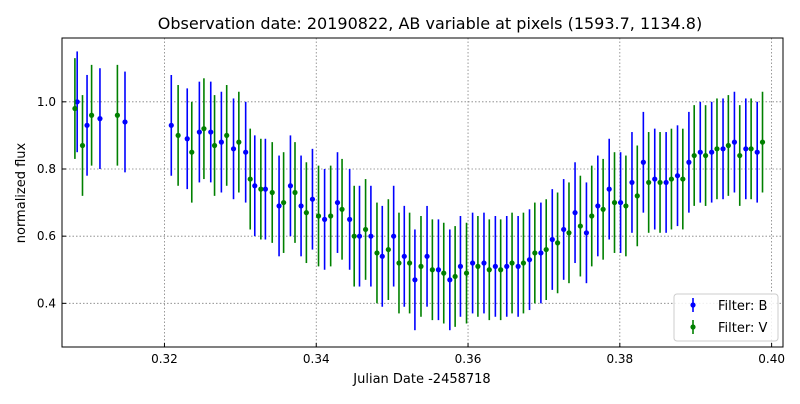 The width and height of the screenshot is (800, 404). What do you see at coordinates (619, 359) in the screenshot?
I see `x-tick-label: 0.38` at bounding box center [619, 359].